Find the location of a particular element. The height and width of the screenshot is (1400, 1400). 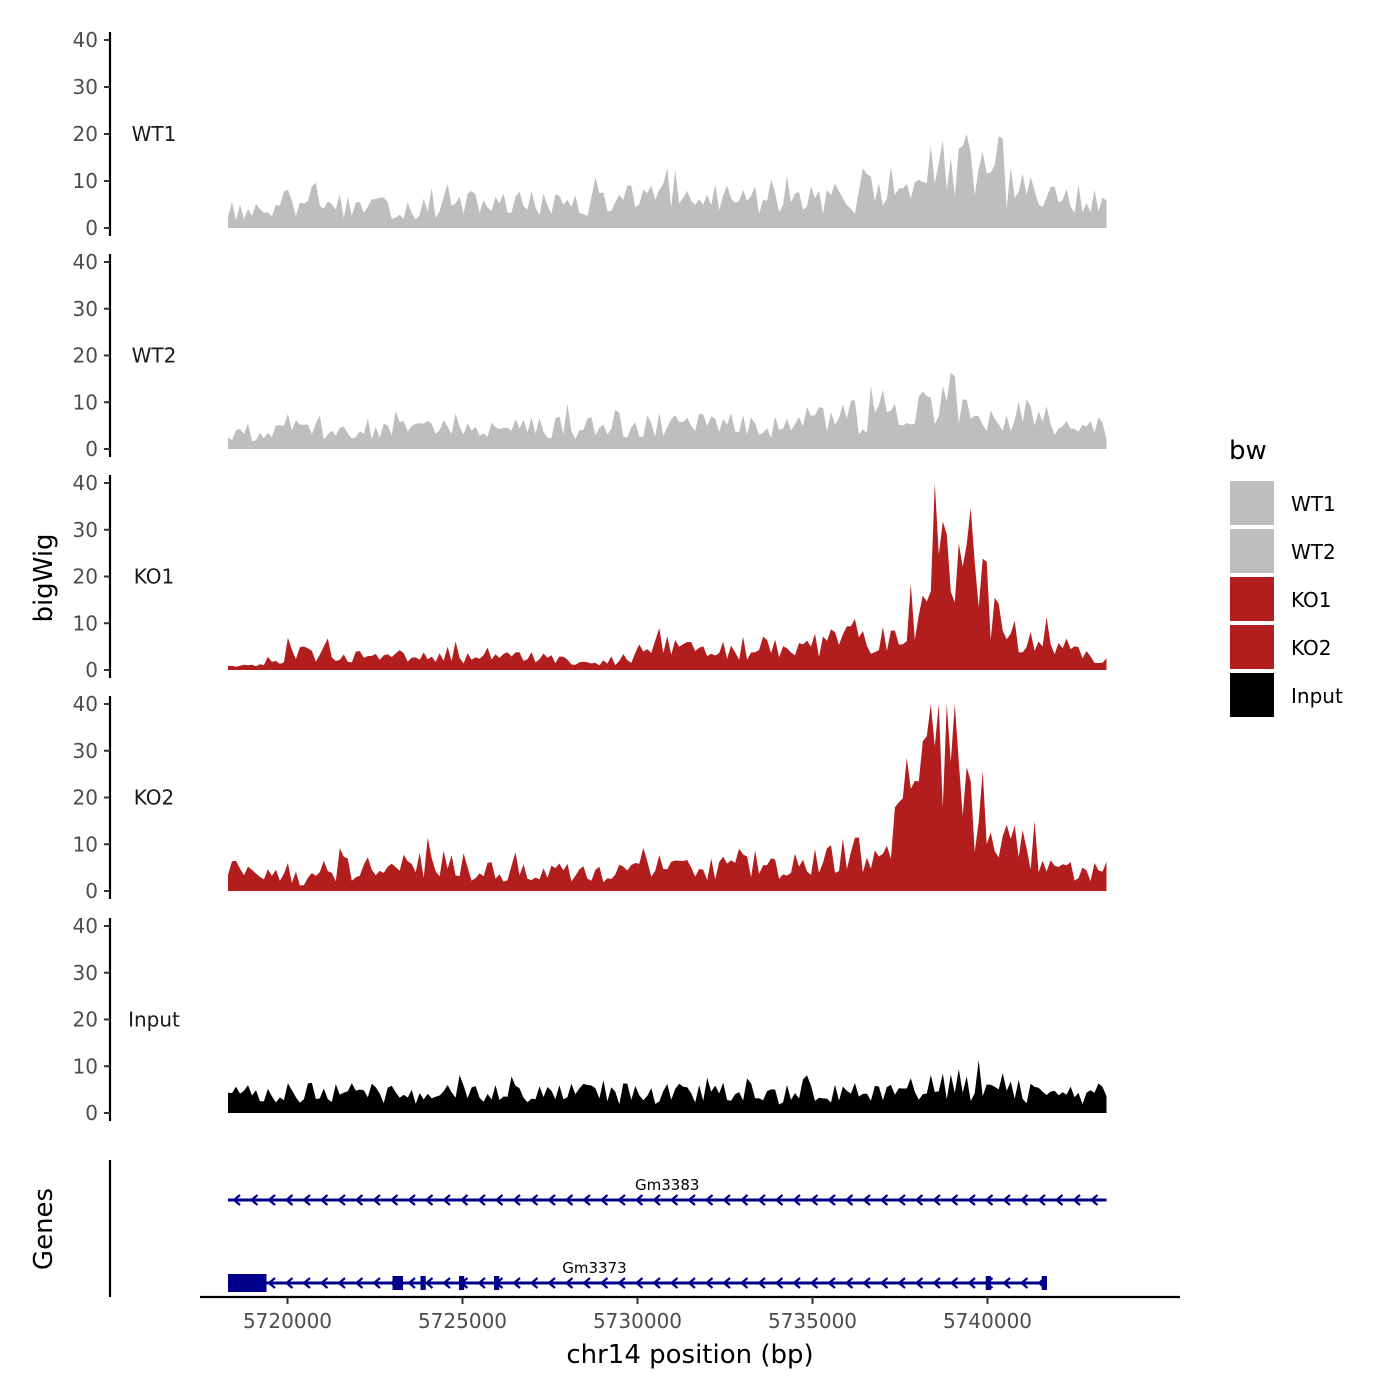

track-wt2: 0 10 20 30 40 WT2 is located at coordinates (590, 355).